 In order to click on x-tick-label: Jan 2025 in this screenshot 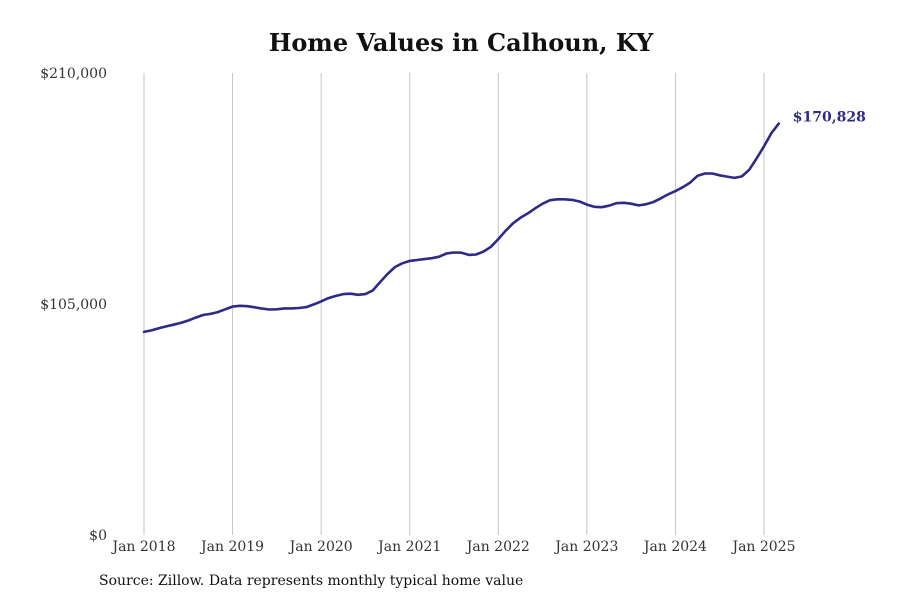, I will do `click(762, 547)`.